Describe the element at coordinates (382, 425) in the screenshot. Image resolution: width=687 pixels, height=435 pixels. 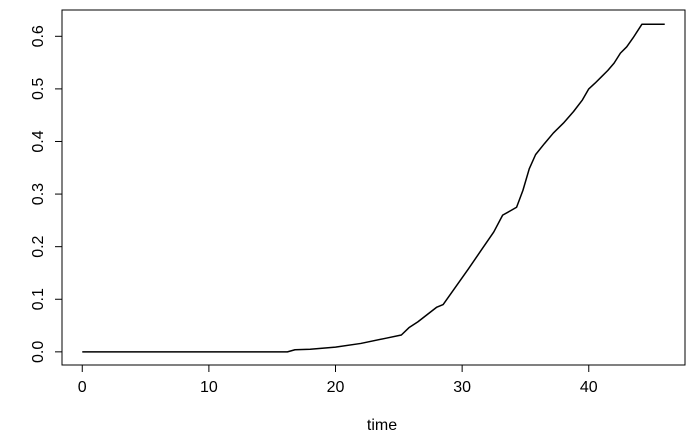
I see `x-axis-label: time` at that location.